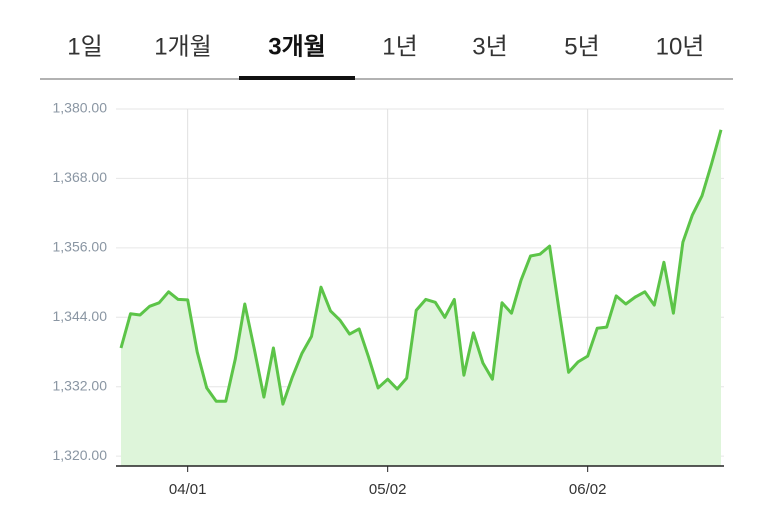 The width and height of the screenshot is (773, 517). Describe the element at coordinates (188, 489) in the screenshot. I see `x-tick-label: 04/01` at that location.